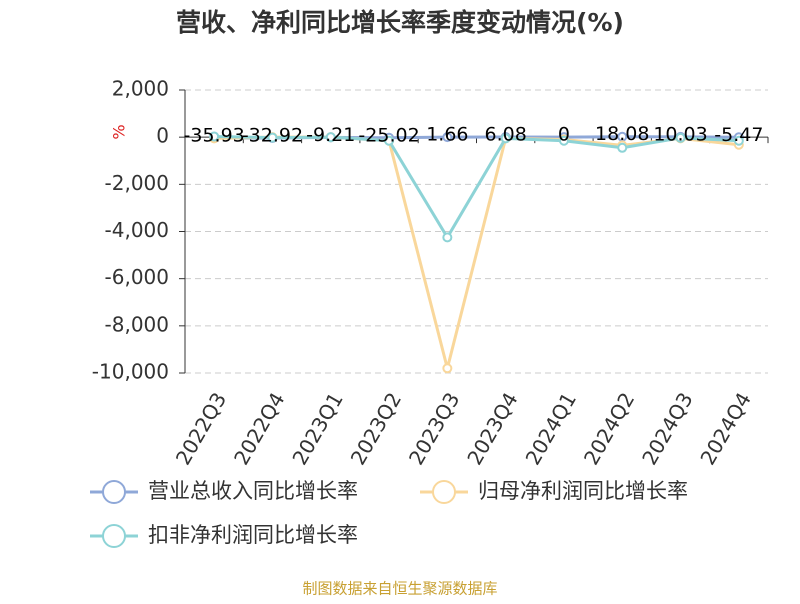 This screenshot has width=800, height=604. I want to click on legend-label: 归母净利润同比增长率, so click(583, 491).